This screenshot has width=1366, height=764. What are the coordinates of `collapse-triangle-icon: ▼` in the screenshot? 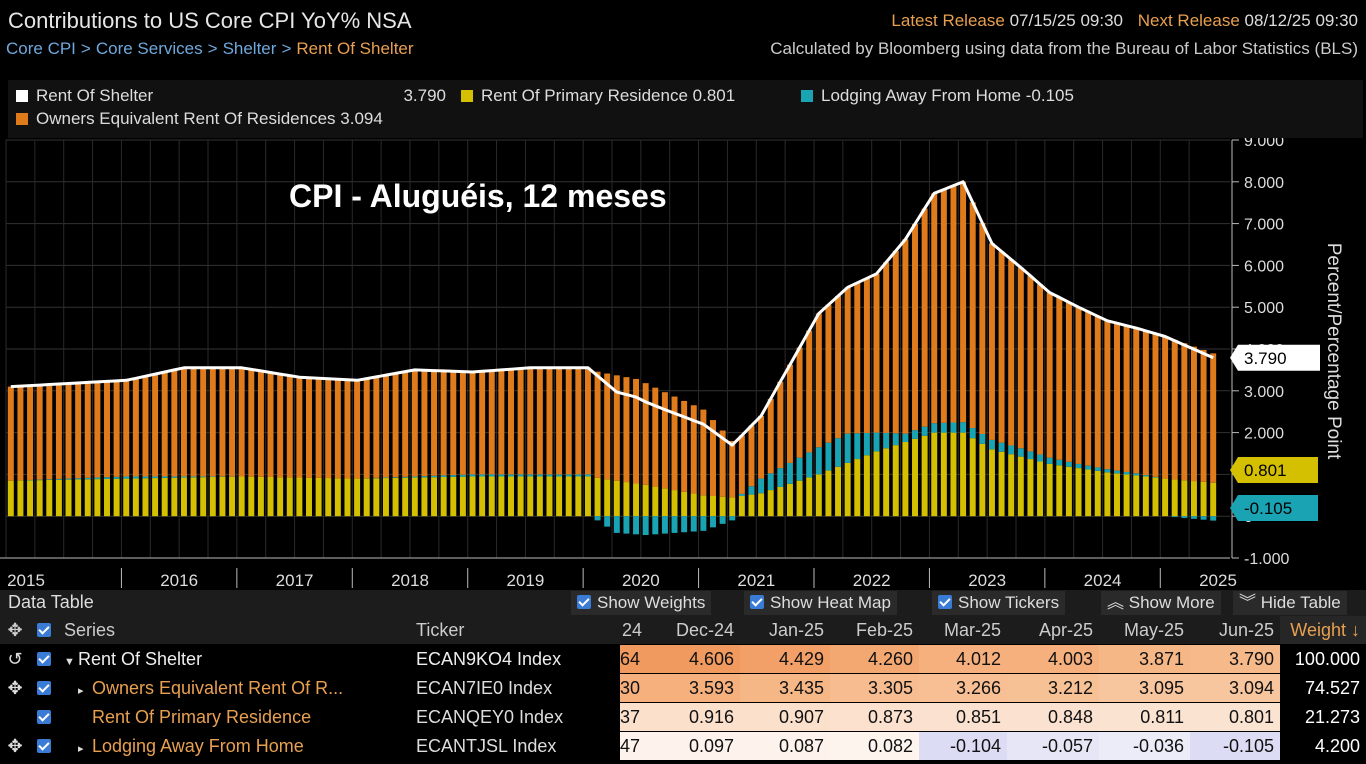 It's located at (69, 661).